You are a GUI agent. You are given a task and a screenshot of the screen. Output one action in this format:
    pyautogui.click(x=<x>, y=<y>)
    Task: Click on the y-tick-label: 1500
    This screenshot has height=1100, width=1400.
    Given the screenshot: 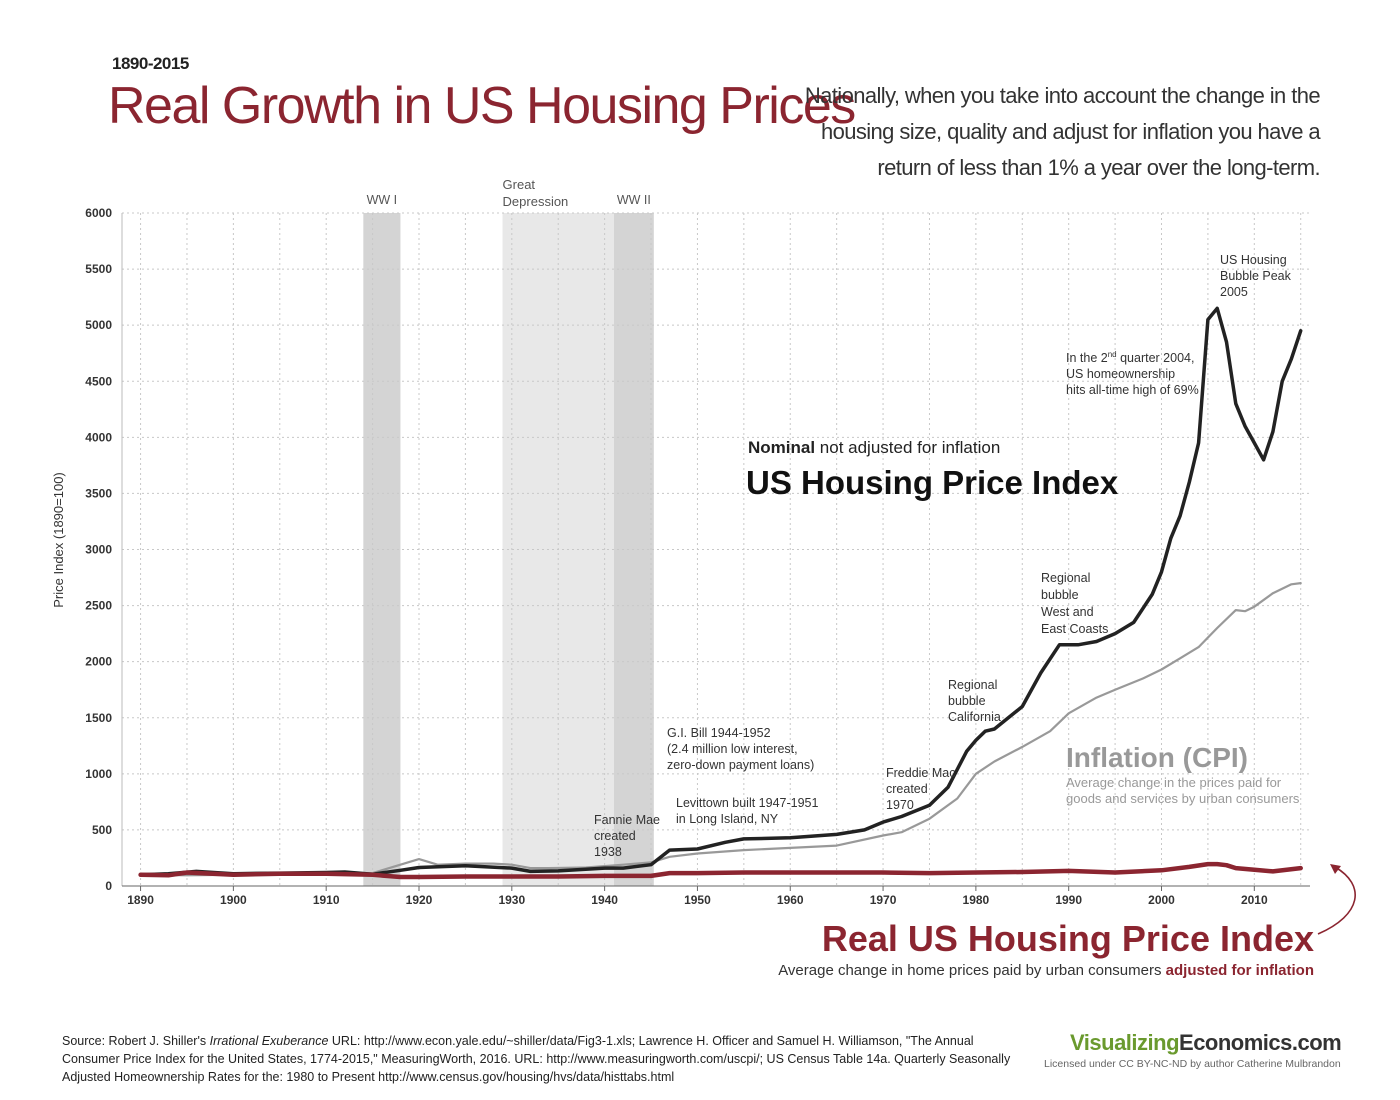 What is the action you would take?
    pyautogui.click(x=98, y=718)
    